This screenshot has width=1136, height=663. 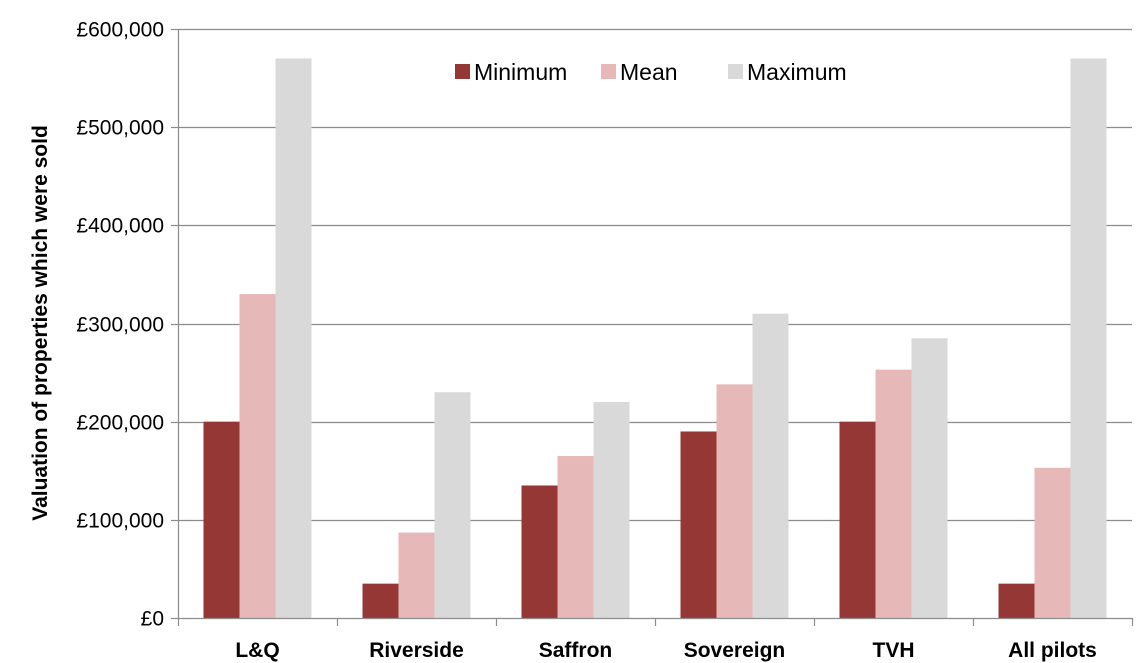 What do you see at coordinates (608, 71) in the screenshot?
I see `legend-swatch-mean` at bounding box center [608, 71].